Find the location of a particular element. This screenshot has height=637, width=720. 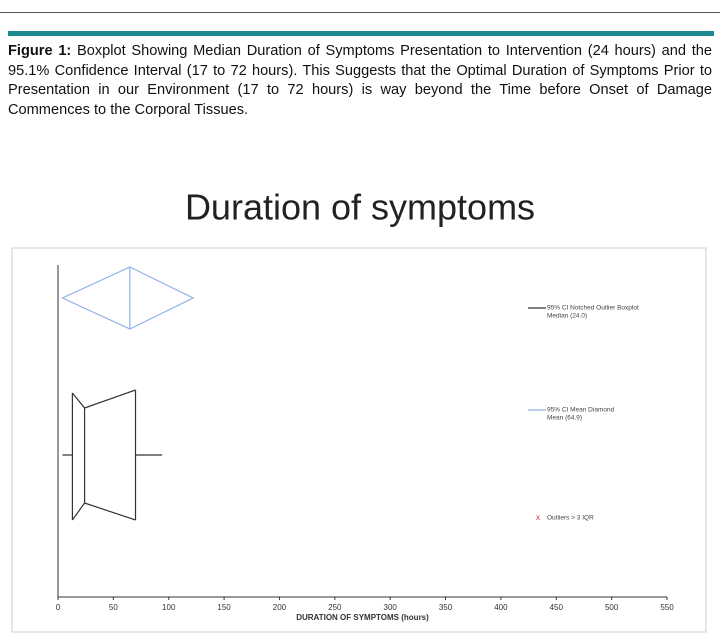

x-tick-label: 250 is located at coordinates (335, 607).